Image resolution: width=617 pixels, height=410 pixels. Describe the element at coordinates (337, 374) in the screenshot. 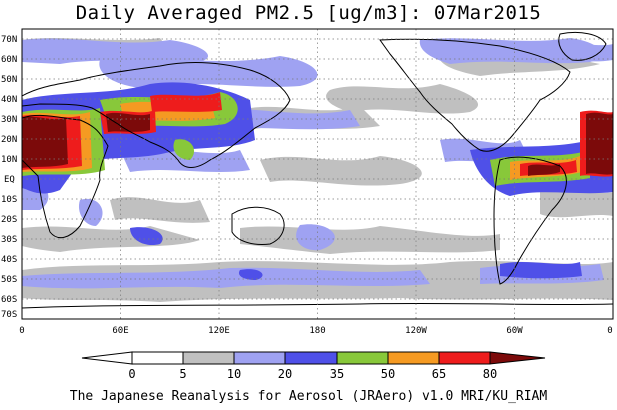

I see `colorbar-label: 35` at that location.